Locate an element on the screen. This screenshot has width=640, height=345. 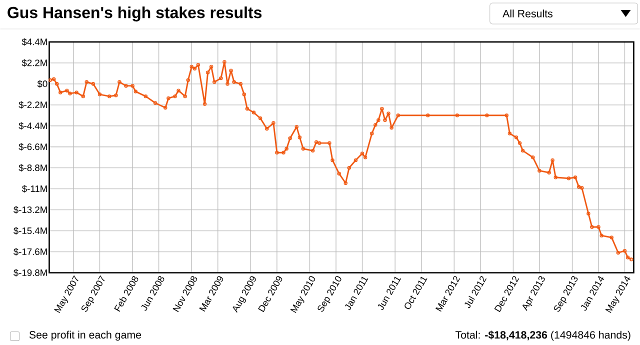
text: See profit in each game is located at coordinates (85, 335).